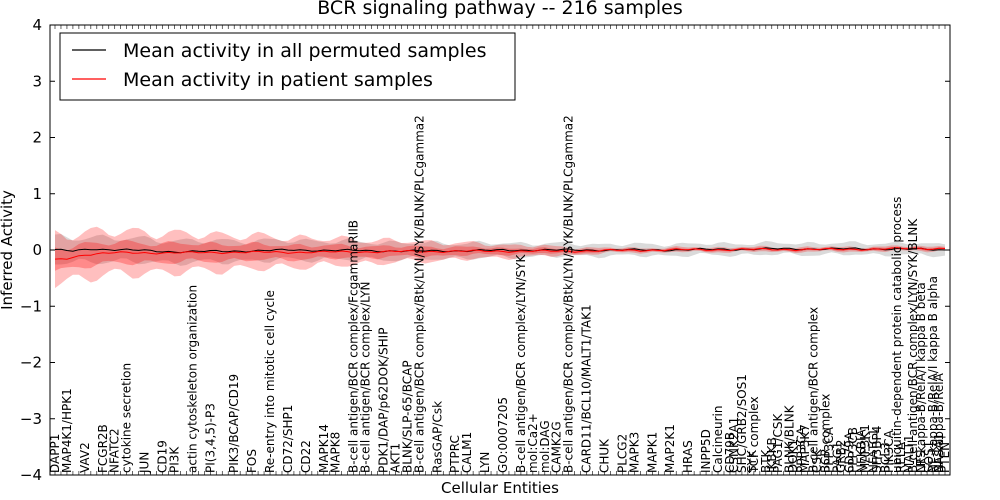 This screenshot has height=500, width=1000. Describe the element at coordinates (304, 51) in the screenshot. I see `legend-label-permuted: Mean activity in all permuted samples` at that location.